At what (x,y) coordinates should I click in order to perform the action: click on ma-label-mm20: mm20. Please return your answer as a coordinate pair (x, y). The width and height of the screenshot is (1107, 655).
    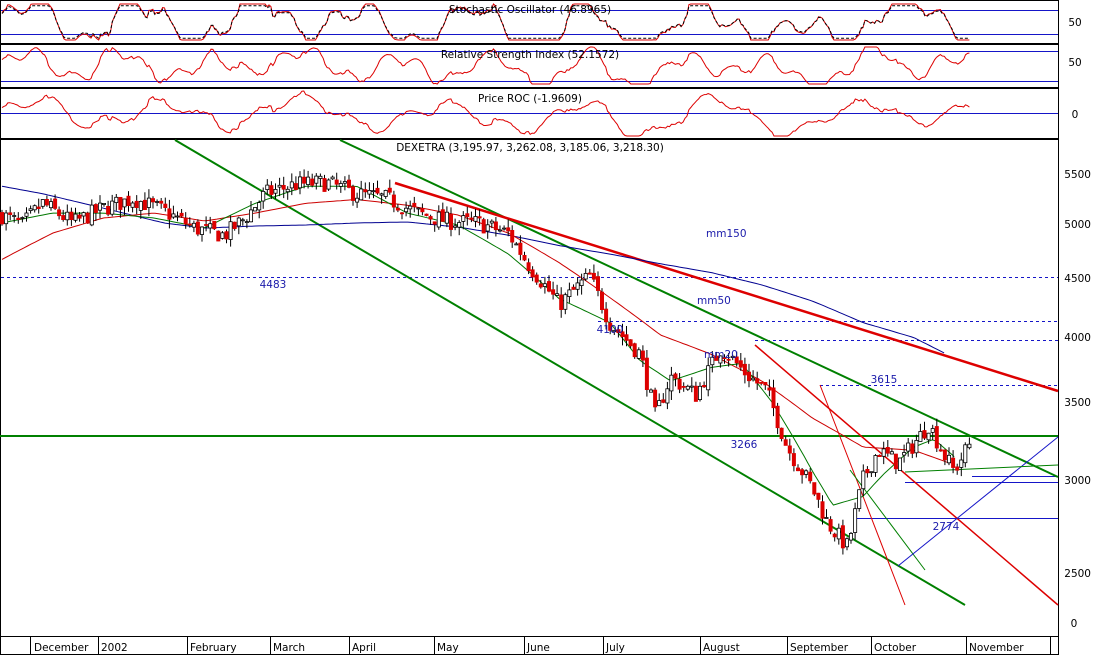
    Looking at the image, I should click on (721, 355).